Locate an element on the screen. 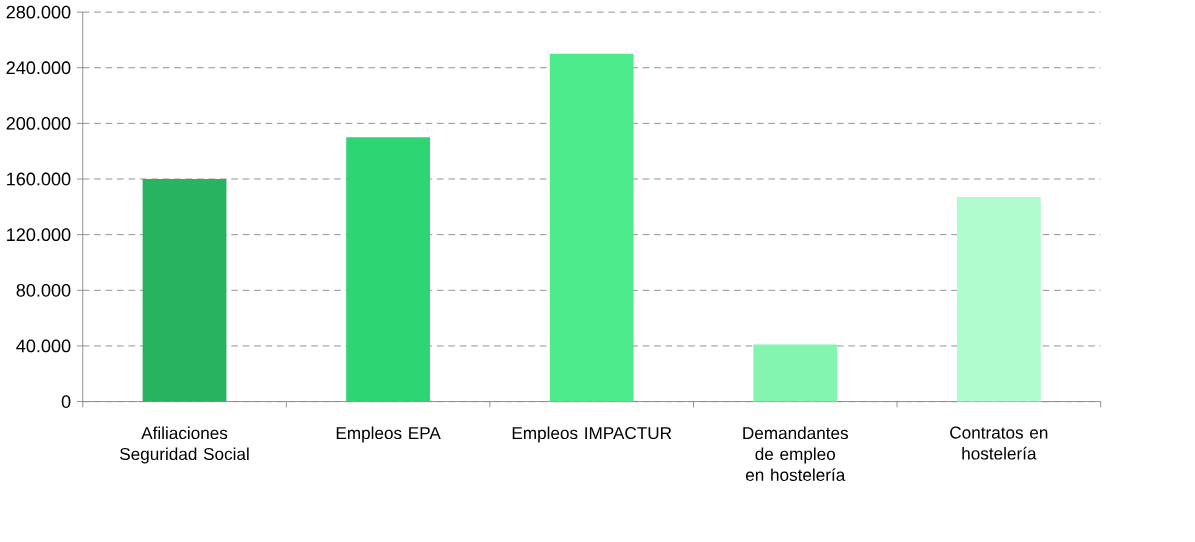 This screenshot has height=542, width=1195. x-tick-label: Contratos en hostelería is located at coordinates (999, 443).